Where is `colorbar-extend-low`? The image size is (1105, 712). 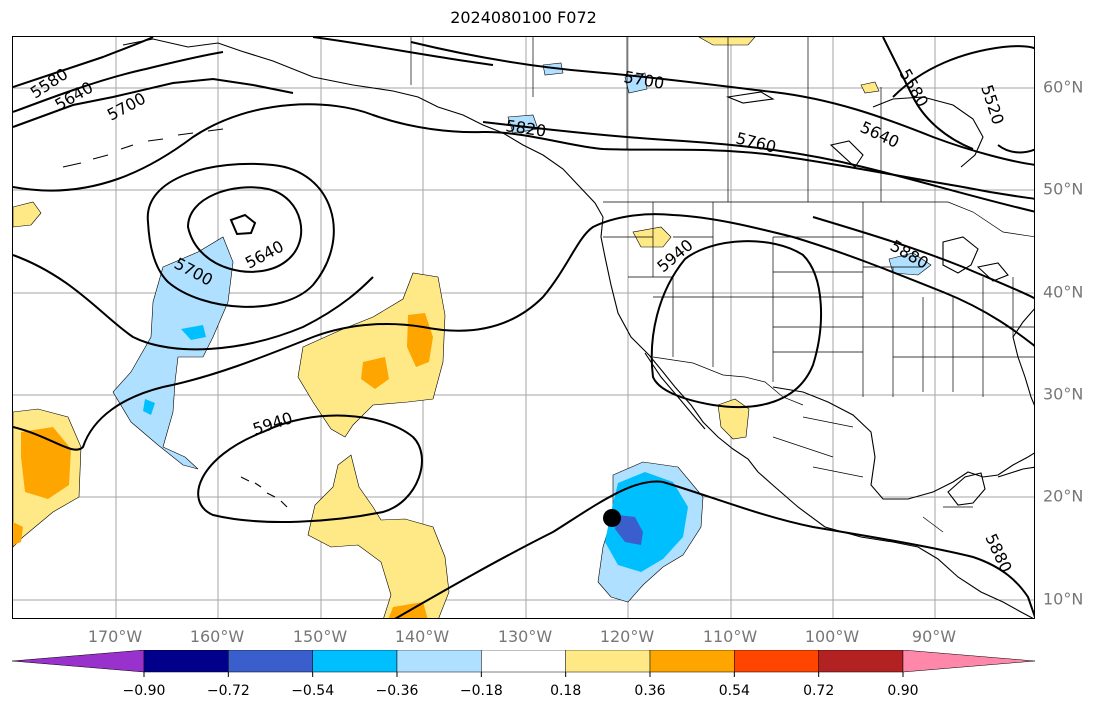 colorbar-extend-low is located at coordinates (78, 661).